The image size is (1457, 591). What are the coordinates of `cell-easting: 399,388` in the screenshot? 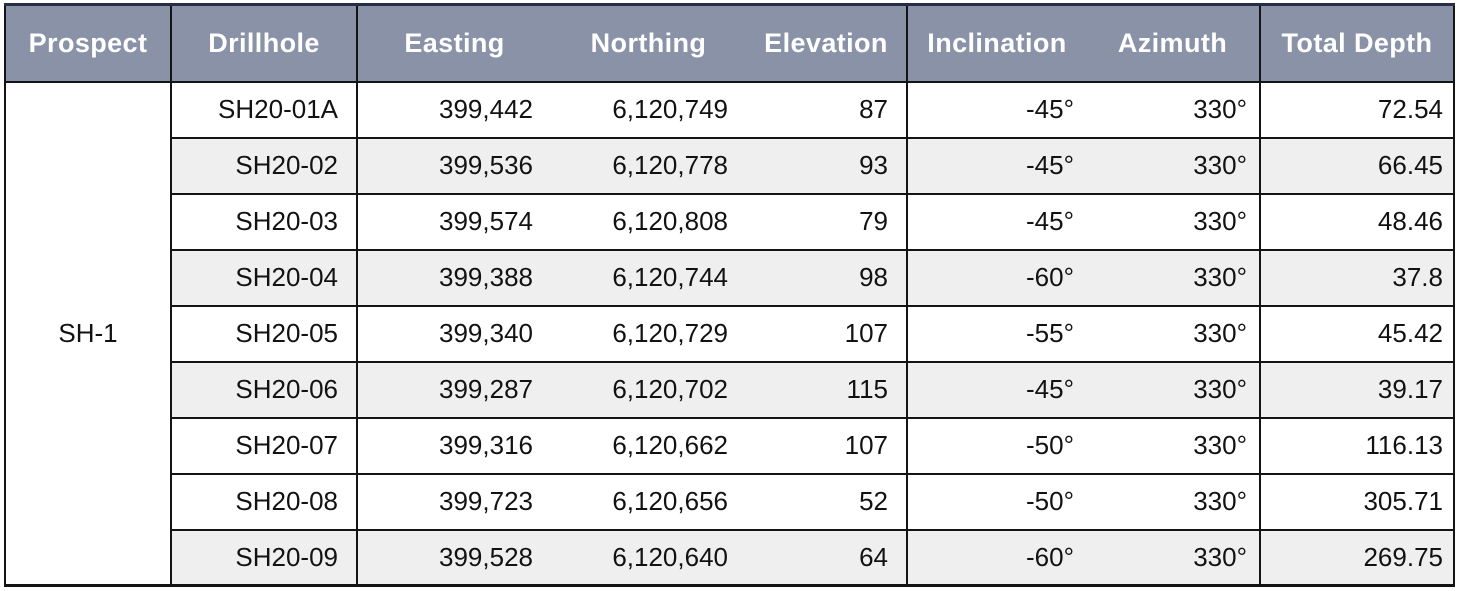 It's located at (454, 278).